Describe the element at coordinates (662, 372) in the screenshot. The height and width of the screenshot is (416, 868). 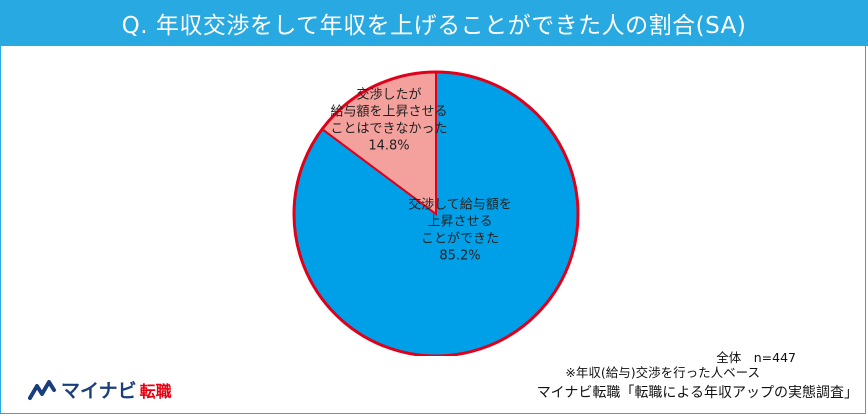
I see `base-note: ※年収(給与)交渉を行った人ベース` at that location.